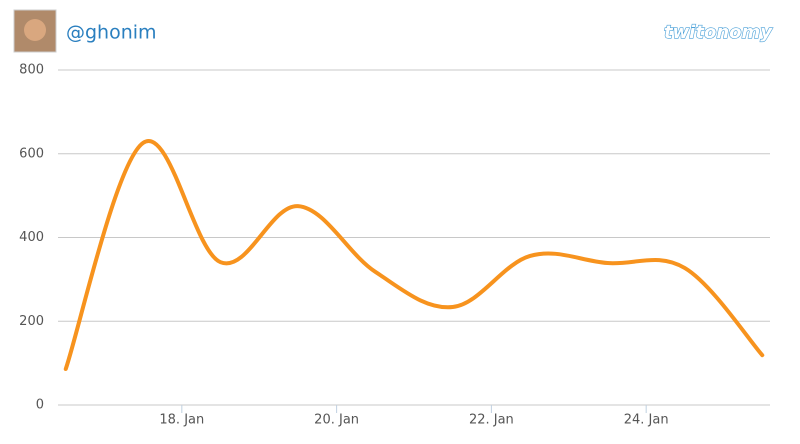  I want to click on x-tick-label: 20. Jan, so click(336, 420).